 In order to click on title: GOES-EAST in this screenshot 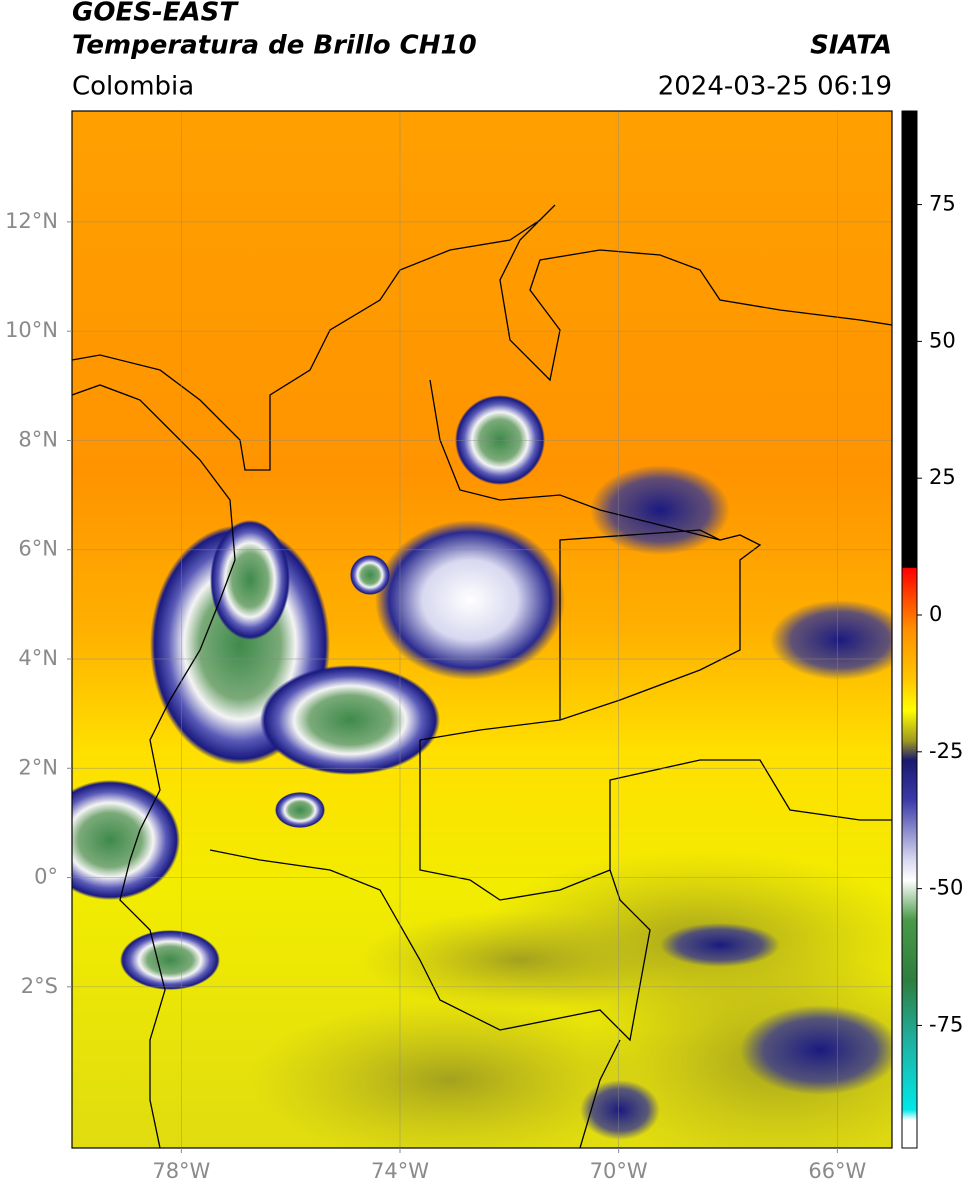, I will do `click(155, 14)`.